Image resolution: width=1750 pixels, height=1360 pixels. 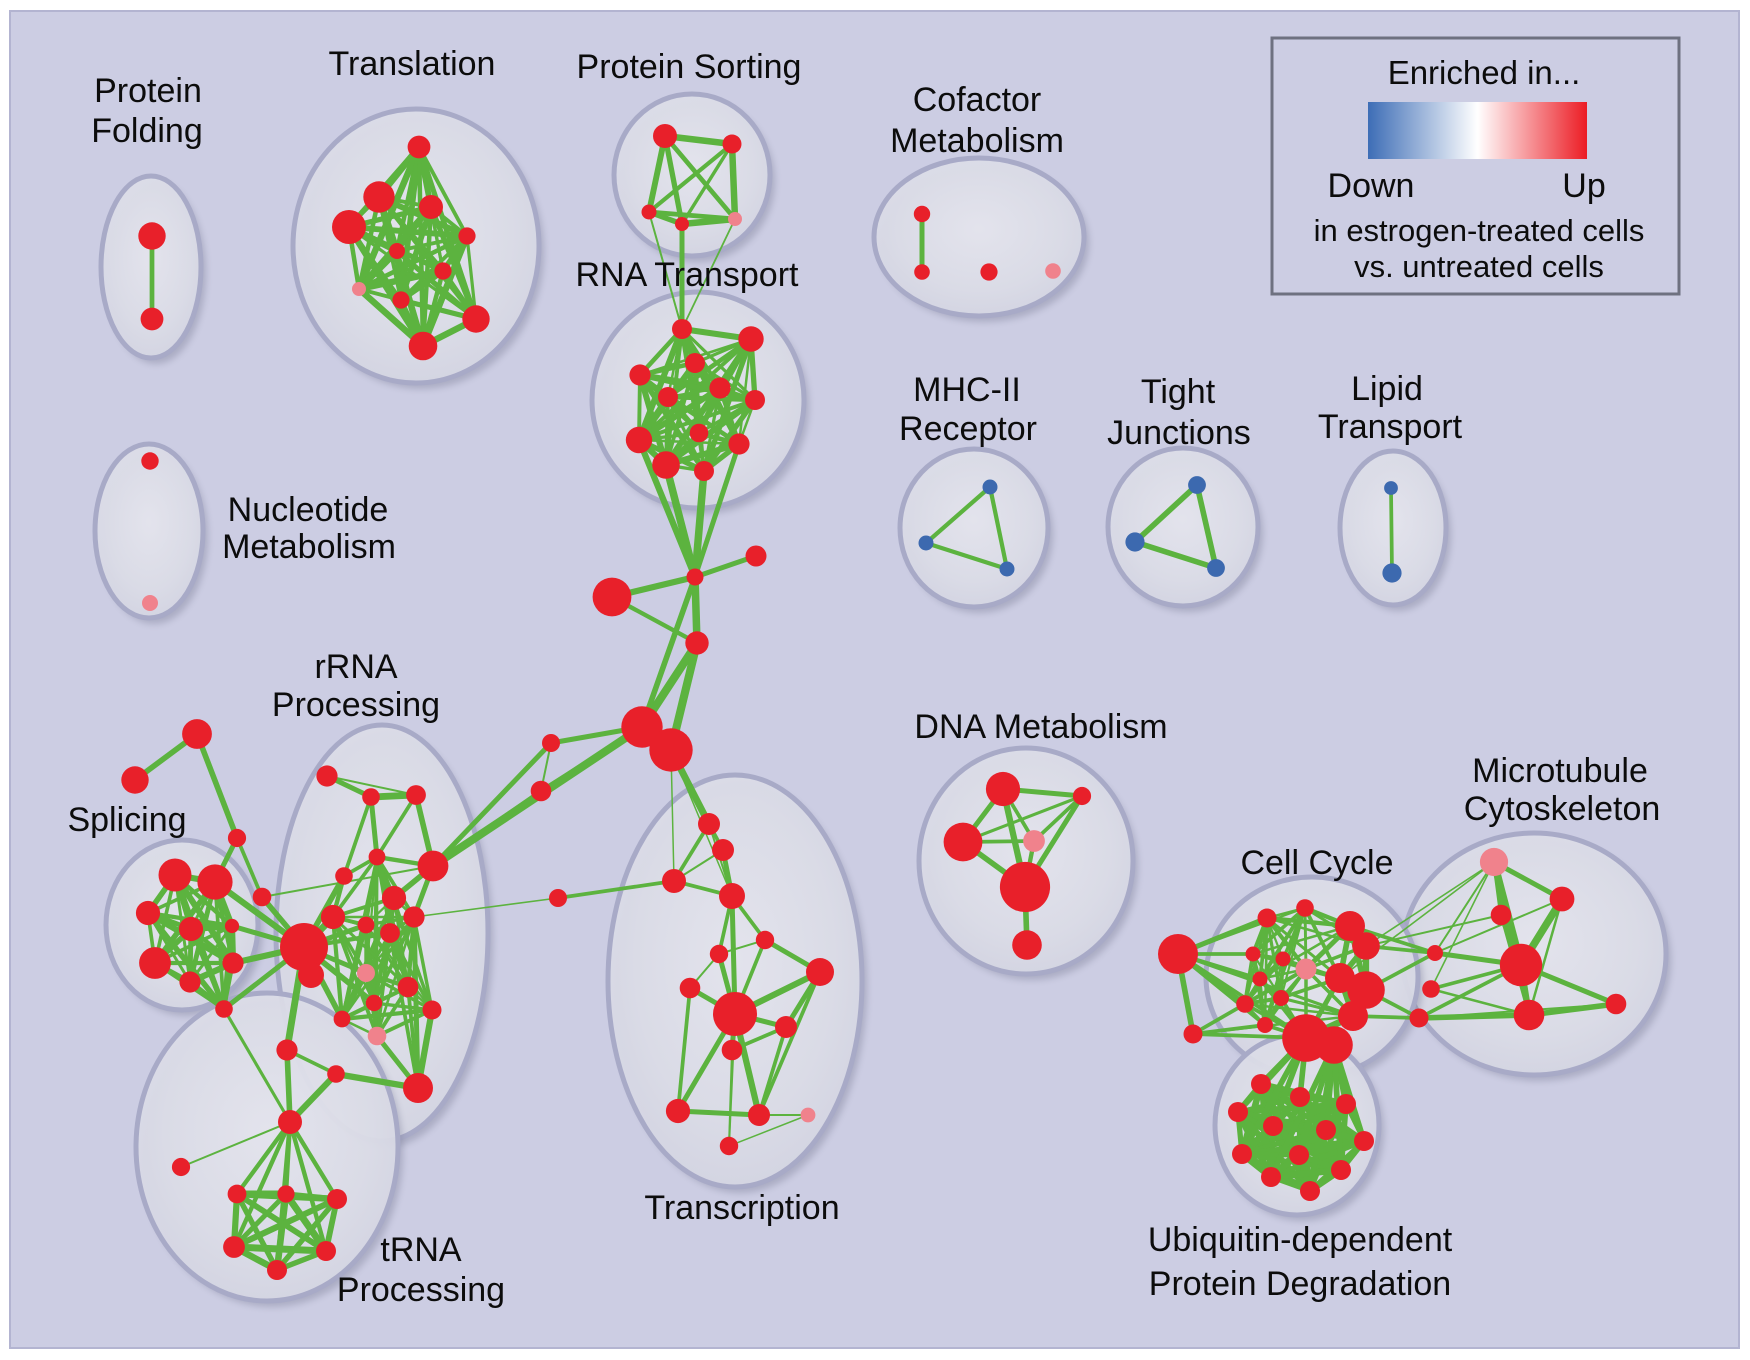 I want to click on node-r1, so click(x=682, y=329).